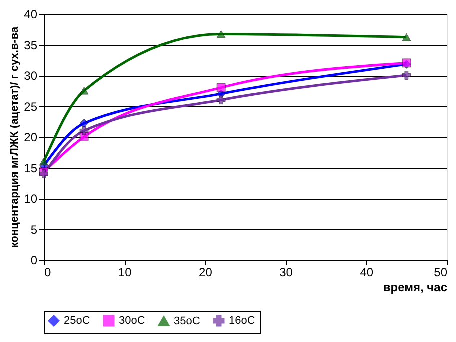  I want to click on y-tick-label: 35, so click(31, 45).